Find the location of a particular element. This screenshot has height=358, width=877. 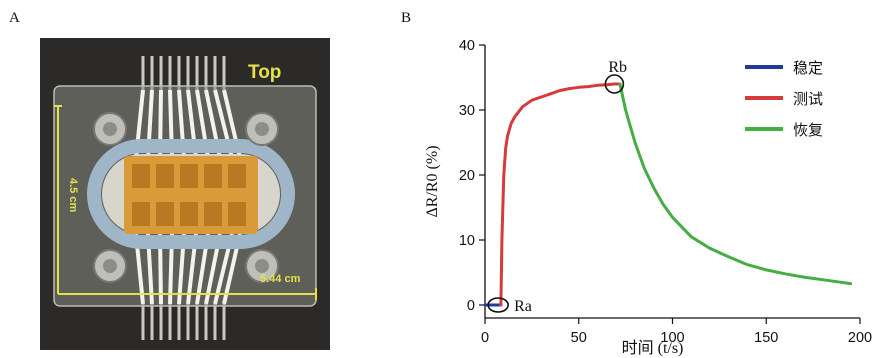

blue-ring is located at coordinates (191, 194).